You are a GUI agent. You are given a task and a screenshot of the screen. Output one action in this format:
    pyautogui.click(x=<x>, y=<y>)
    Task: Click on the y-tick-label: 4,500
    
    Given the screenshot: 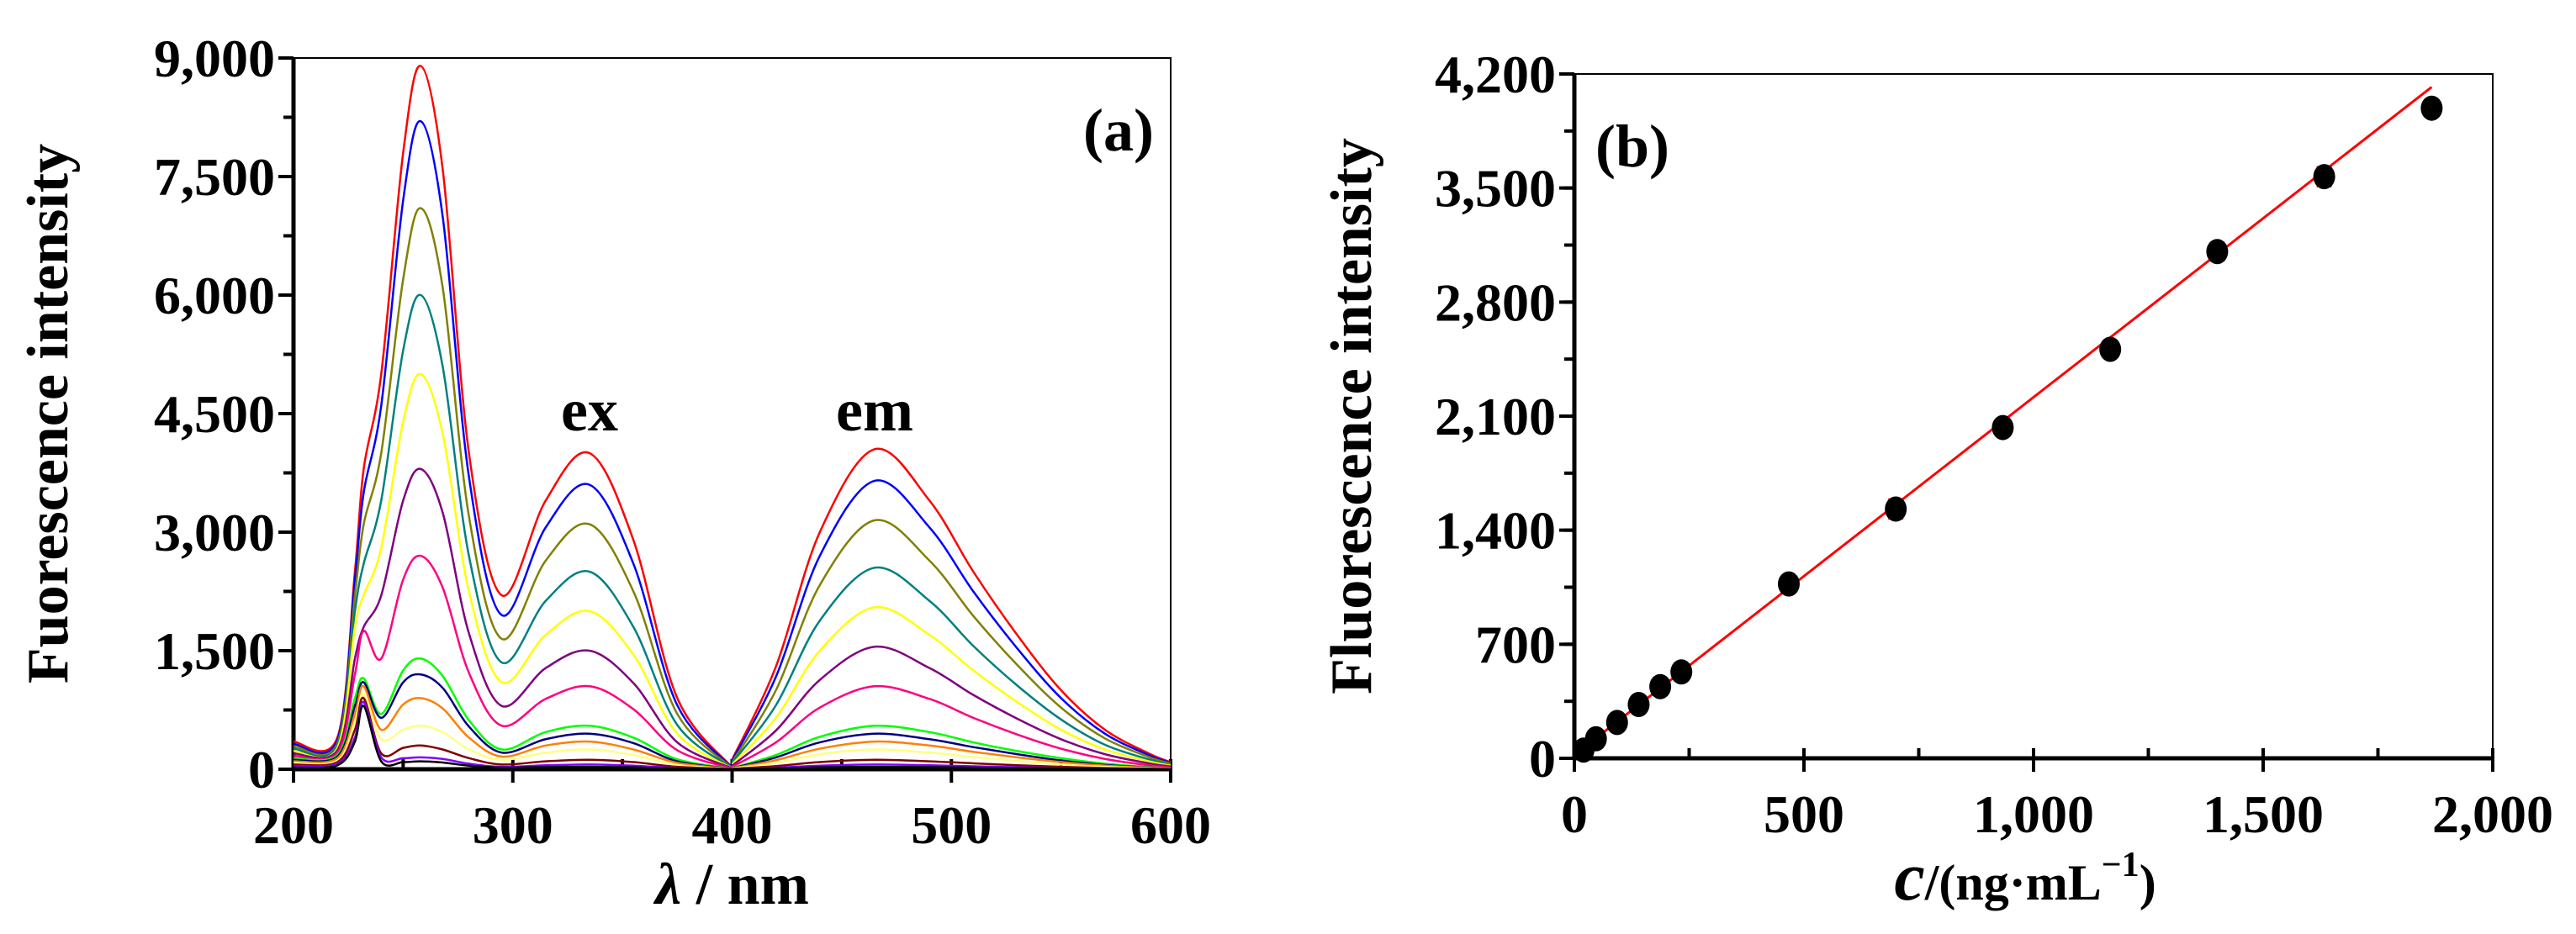 What is the action you would take?
    pyautogui.click(x=214, y=414)
    